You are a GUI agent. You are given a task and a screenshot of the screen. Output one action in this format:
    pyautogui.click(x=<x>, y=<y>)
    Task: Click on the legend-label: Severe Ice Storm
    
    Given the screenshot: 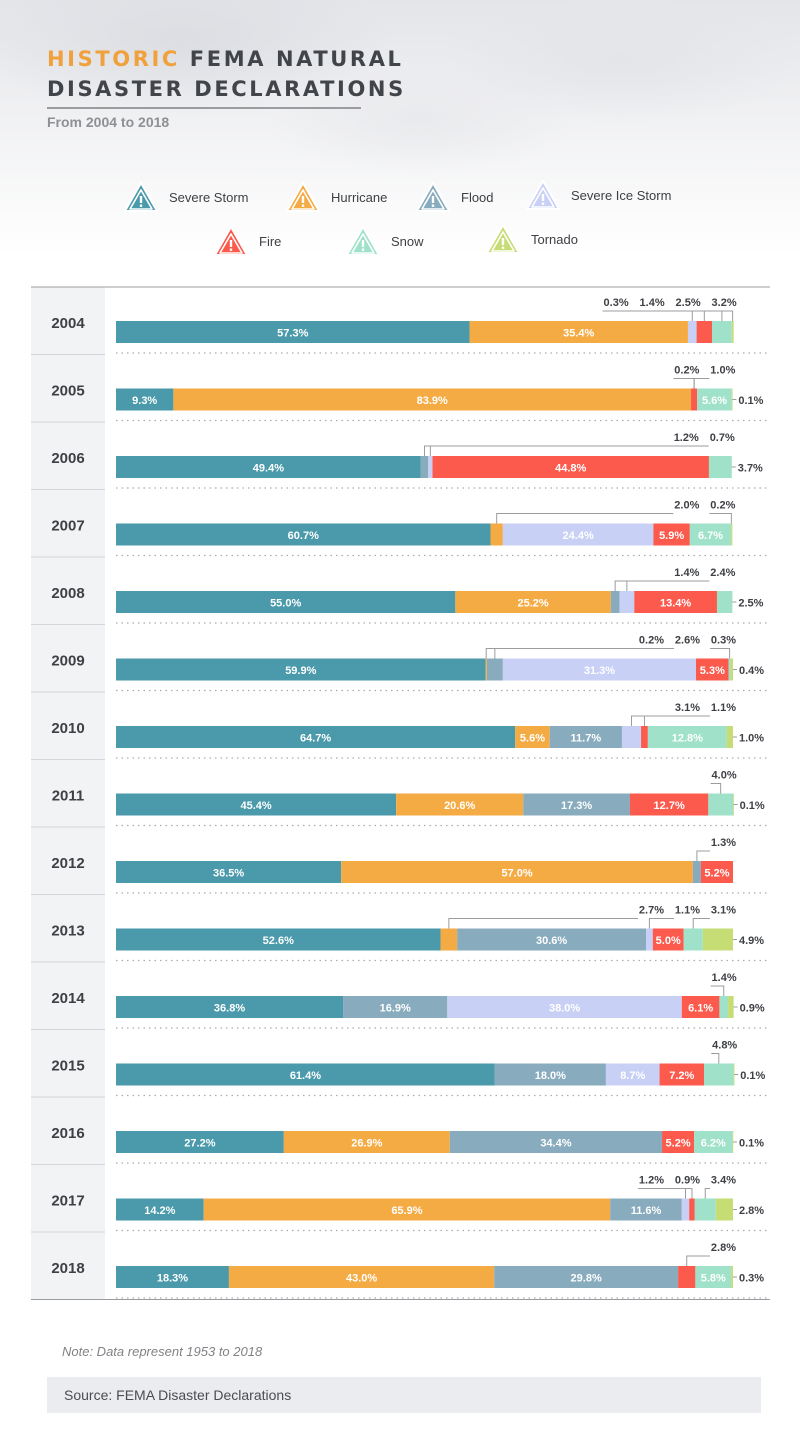 What is the action you would take?
    pyautogui.click(x=621, y=195)
    